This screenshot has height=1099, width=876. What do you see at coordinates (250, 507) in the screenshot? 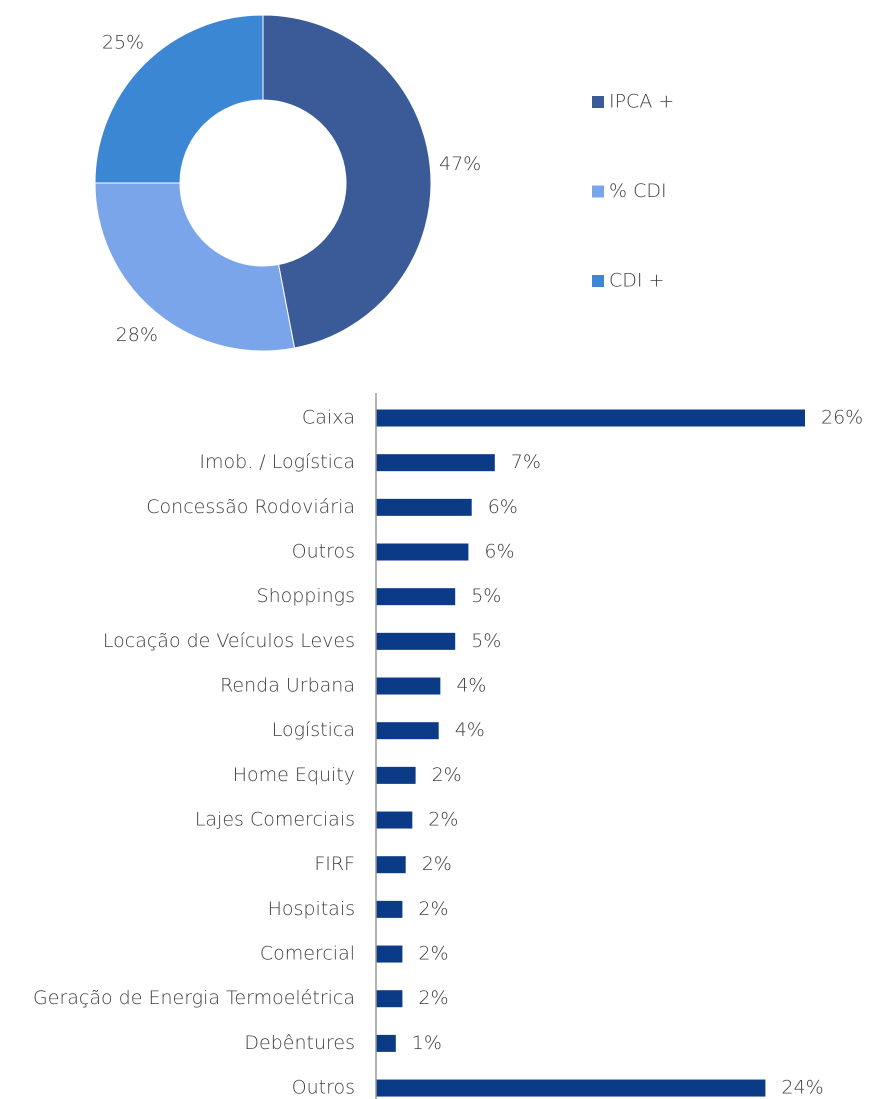
I see `category-label: Concessão Rodoviária` at bounding box center [250, 507].